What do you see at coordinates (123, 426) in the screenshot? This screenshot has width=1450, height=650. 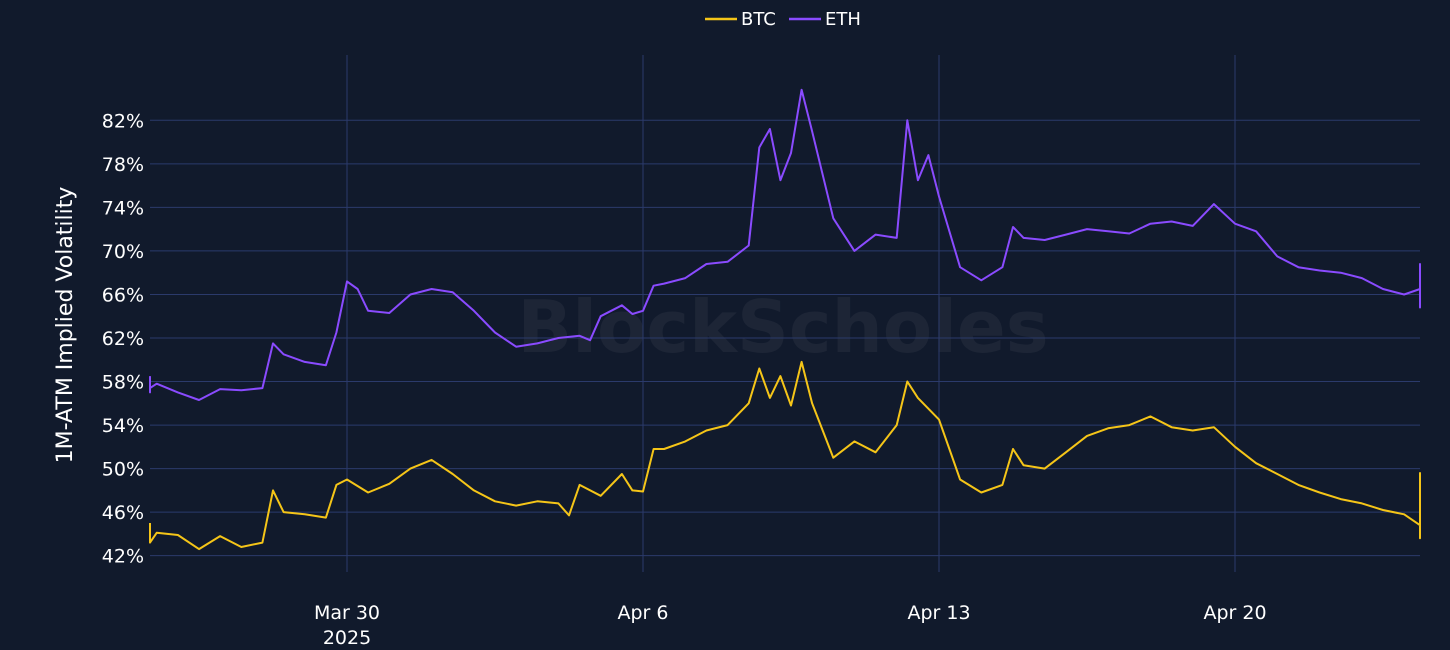 I see `y-tick-label: 54%` at bounding box center [123, 426].